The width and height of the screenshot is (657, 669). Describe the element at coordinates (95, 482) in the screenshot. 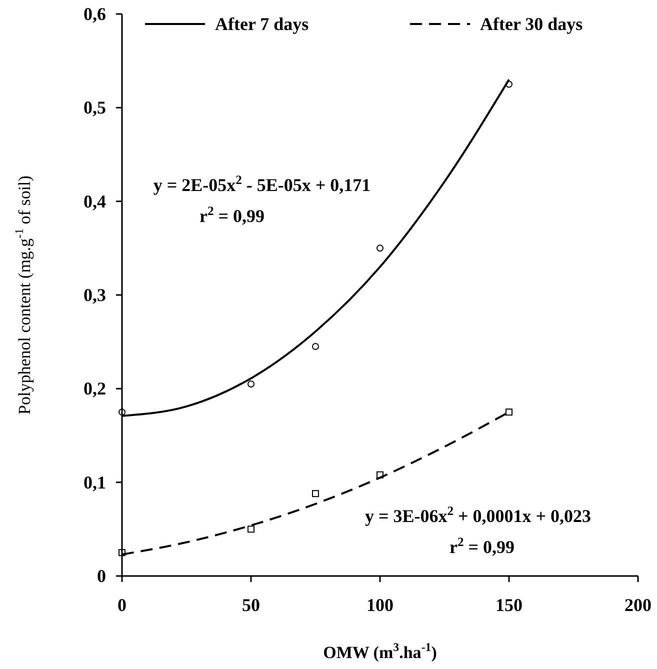

I see `y-tick-label: 0,1` at that location.